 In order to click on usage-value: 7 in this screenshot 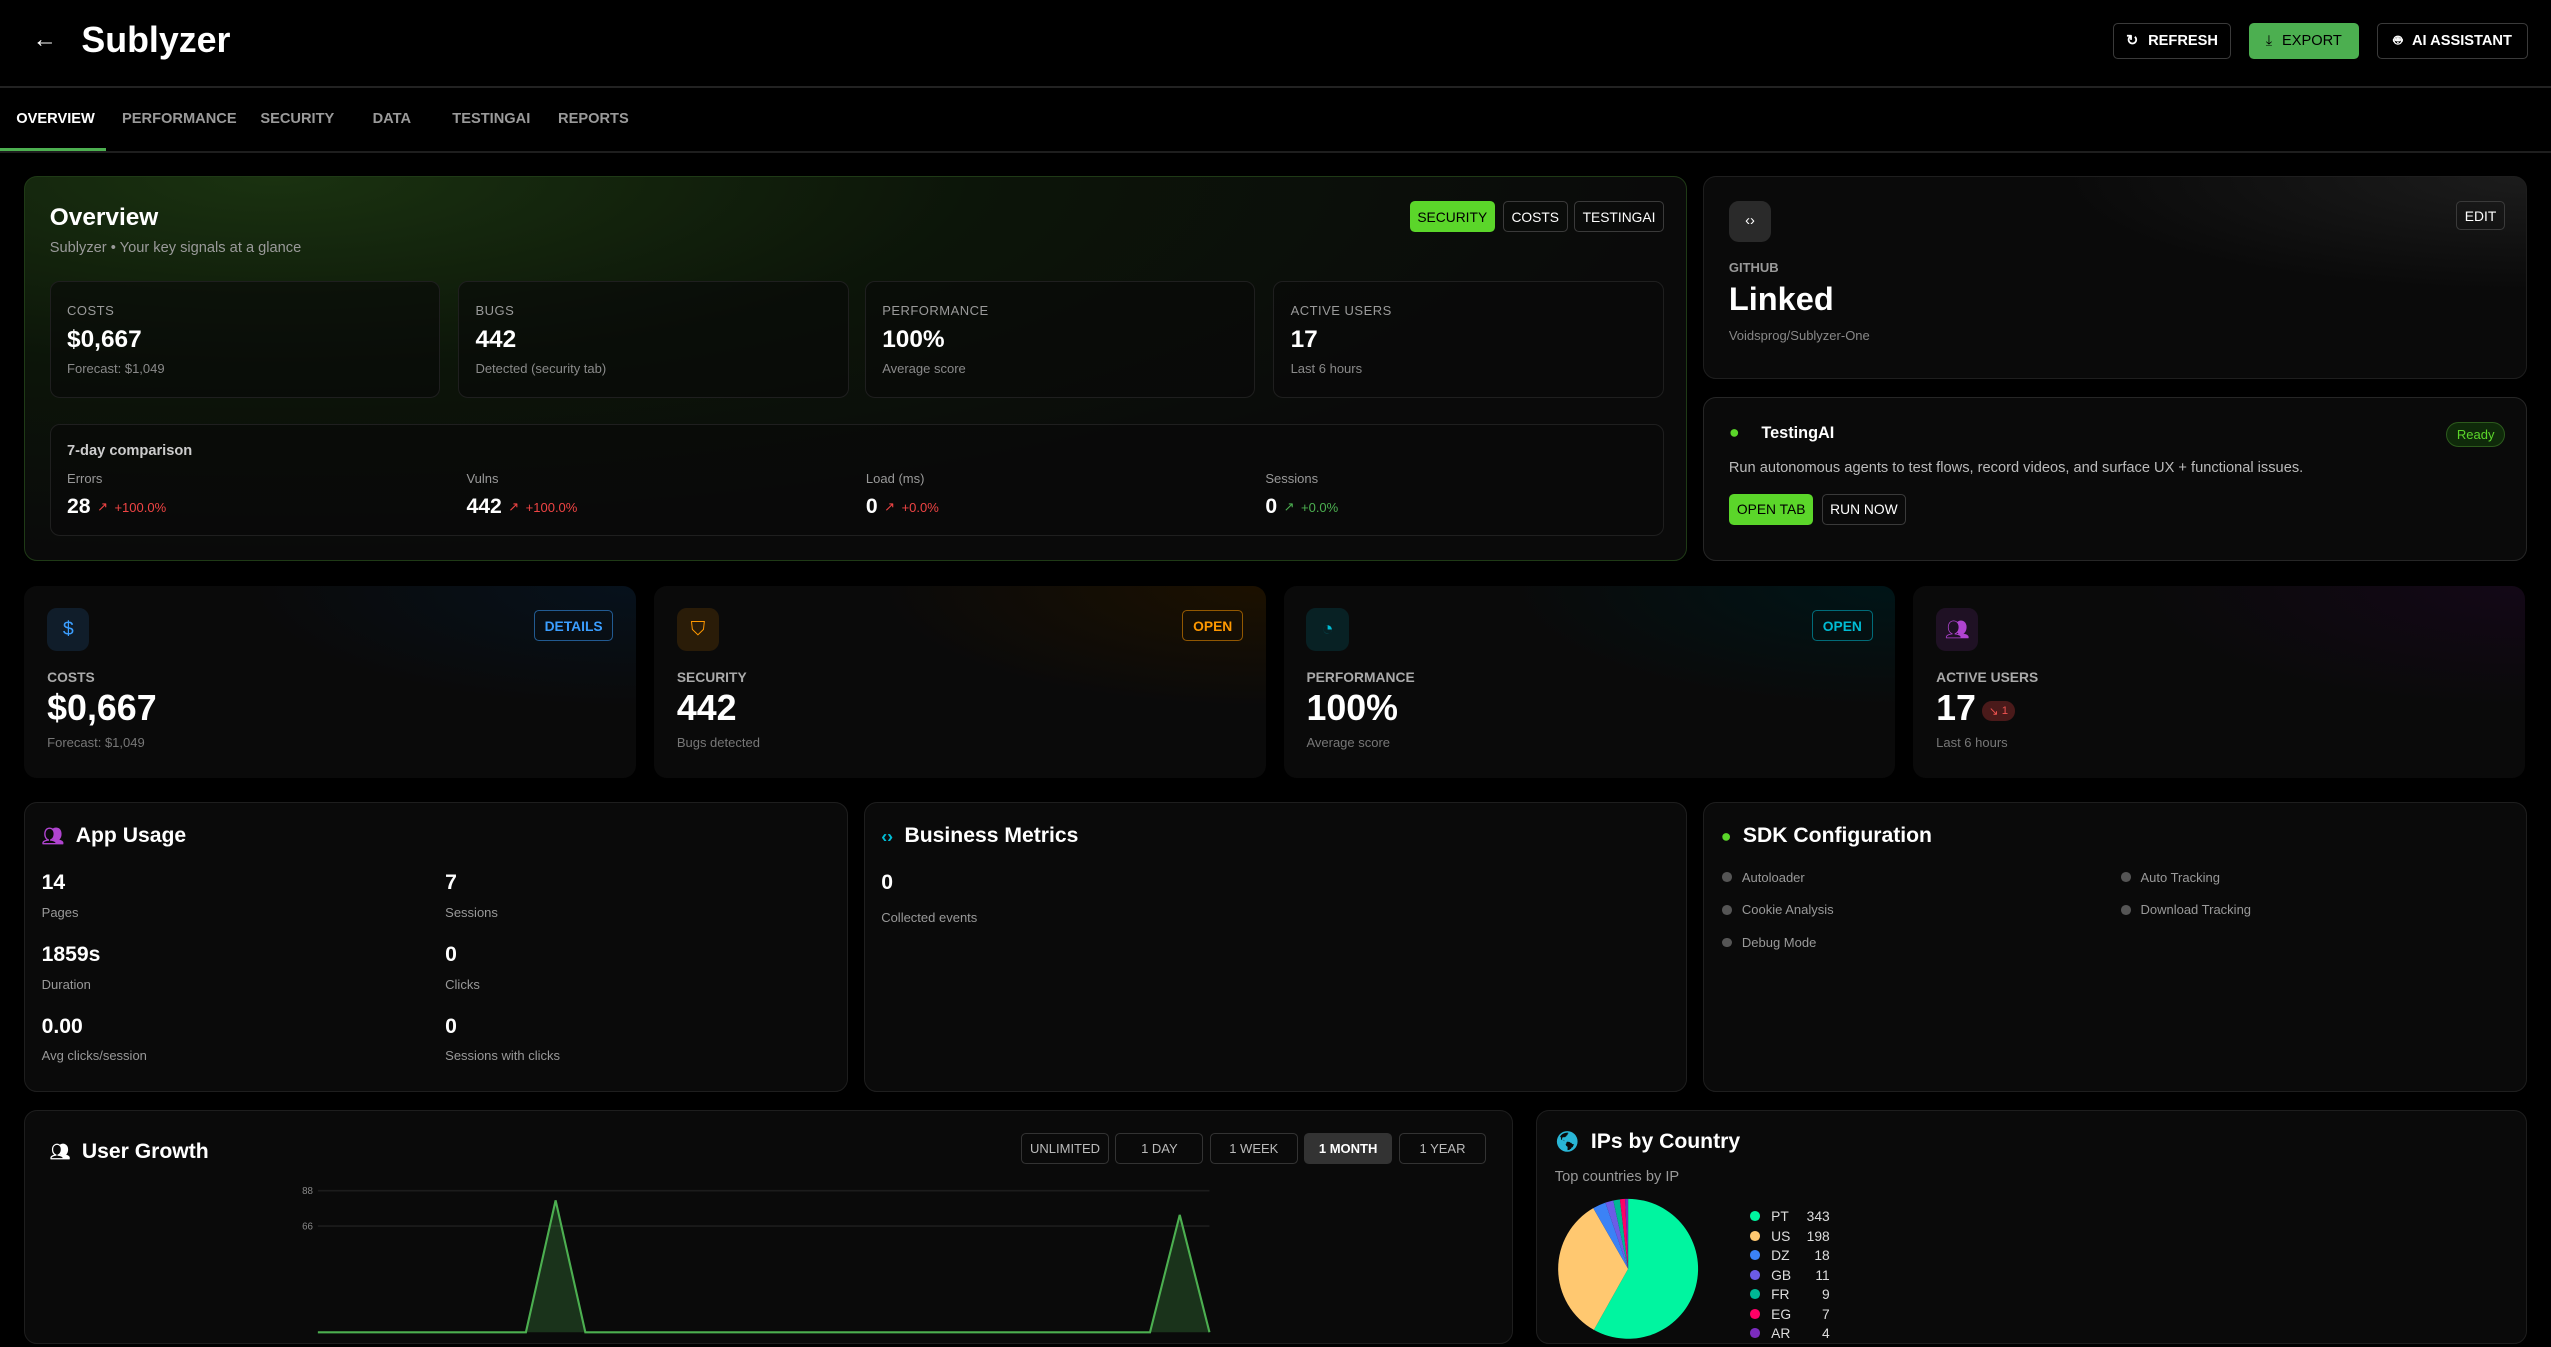, I will do `click(451, 883)`.